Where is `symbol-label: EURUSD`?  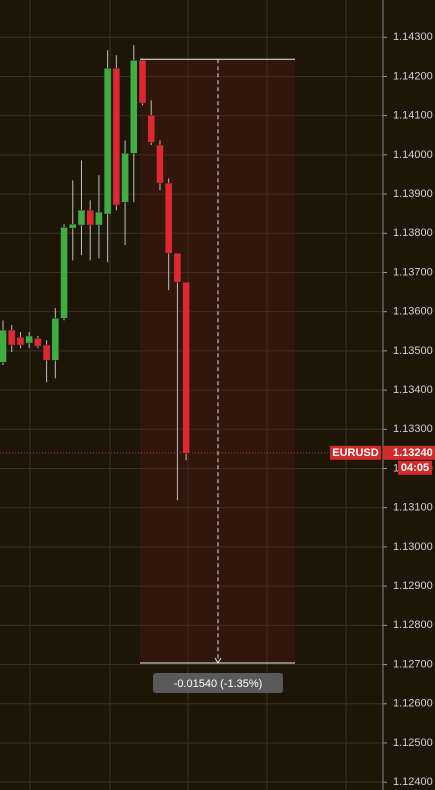
symbol-label: EURUSD is located at coordinates (355, 453).